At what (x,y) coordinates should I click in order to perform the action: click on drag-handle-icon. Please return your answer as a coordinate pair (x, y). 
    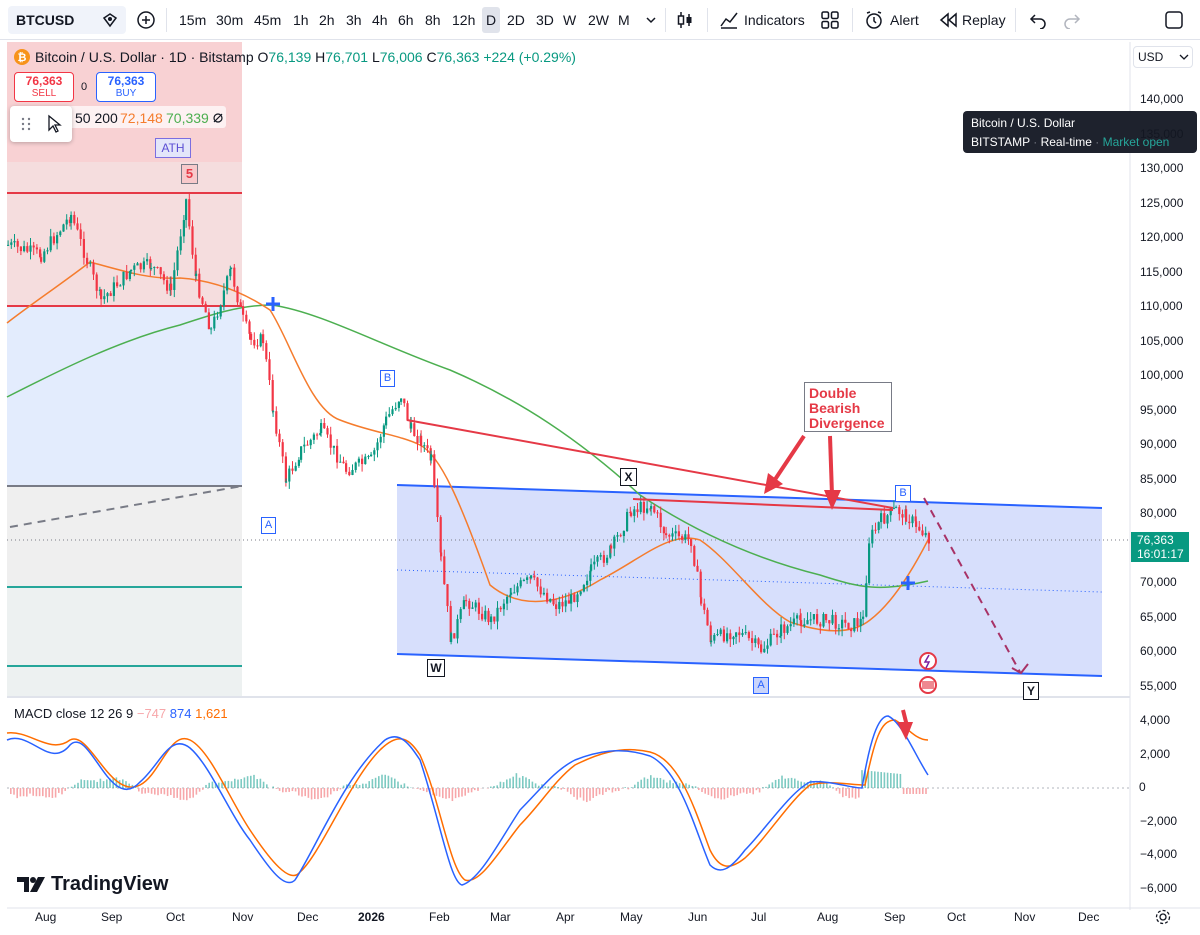
    Looking at the image, I should click on (26, 124).